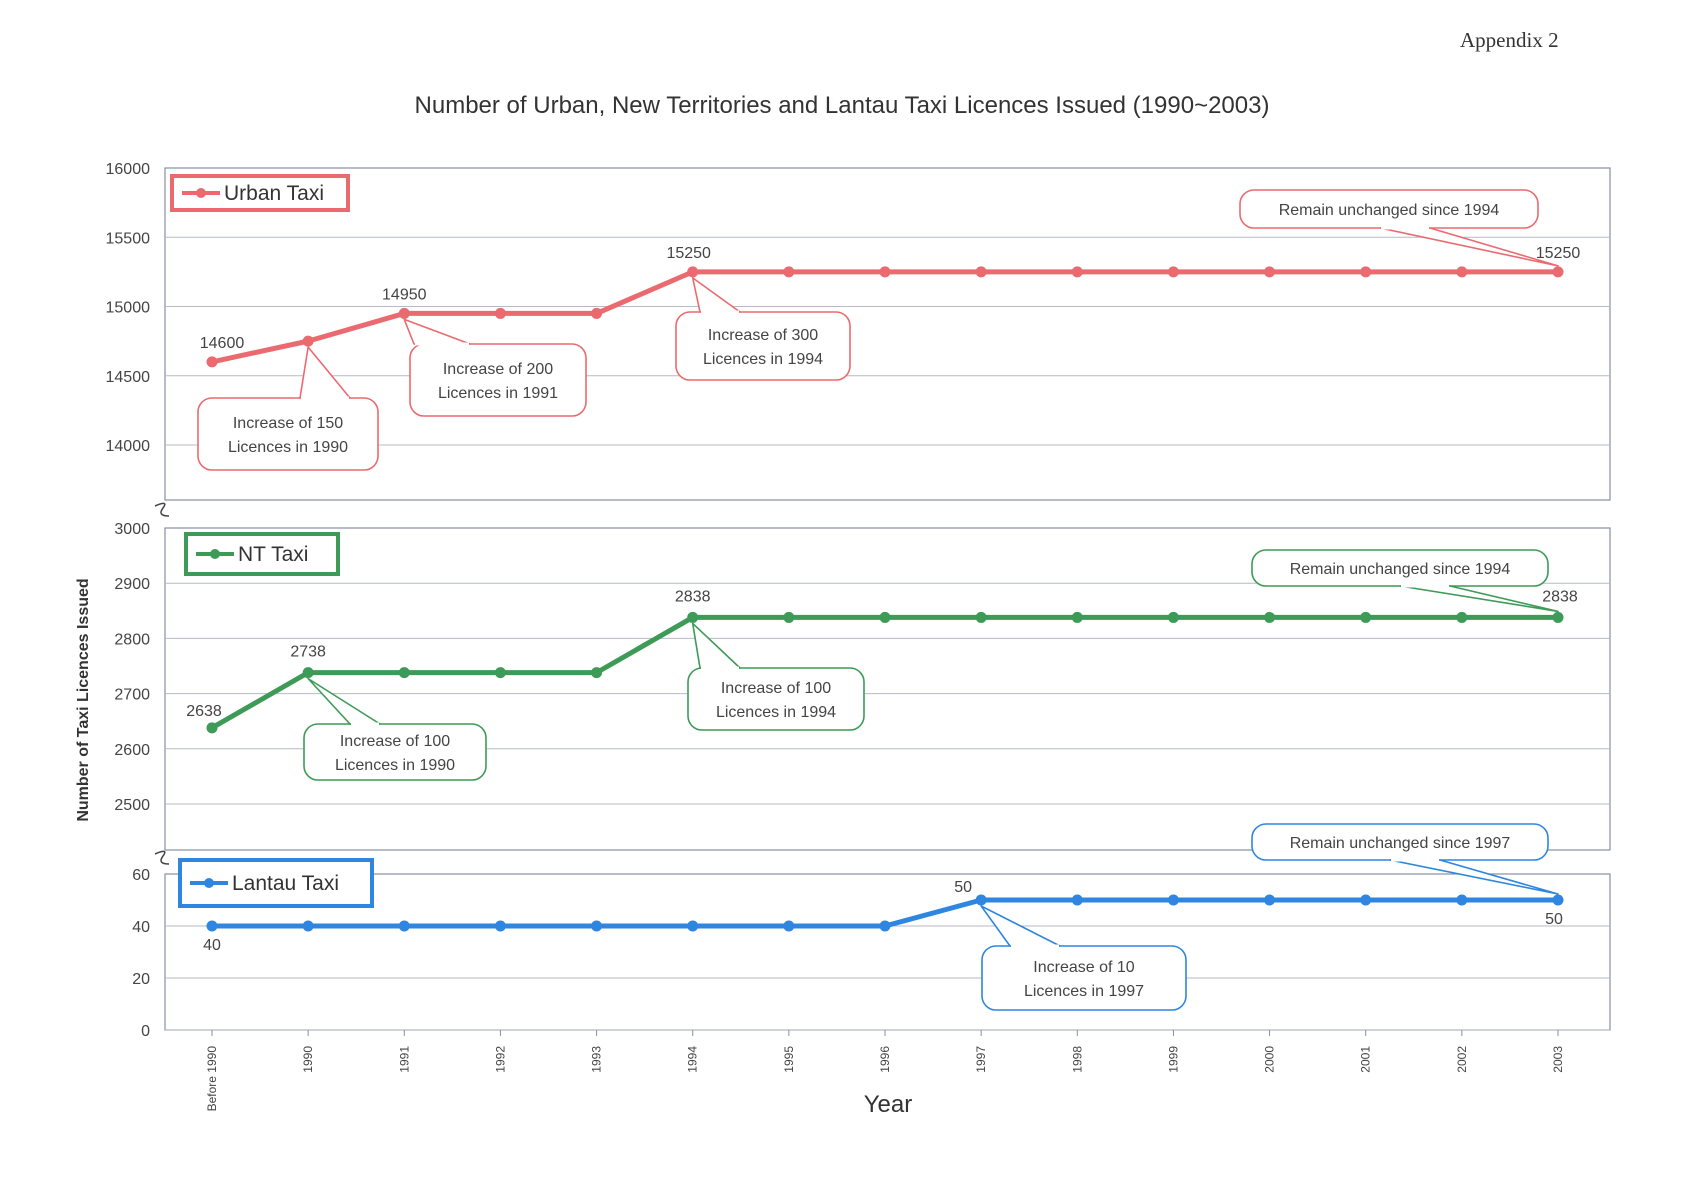  Describe the element at coordinates (83, 699) in the screenshot. I see `y-axis-title: Number of Taxi Licences Issued` at that location.